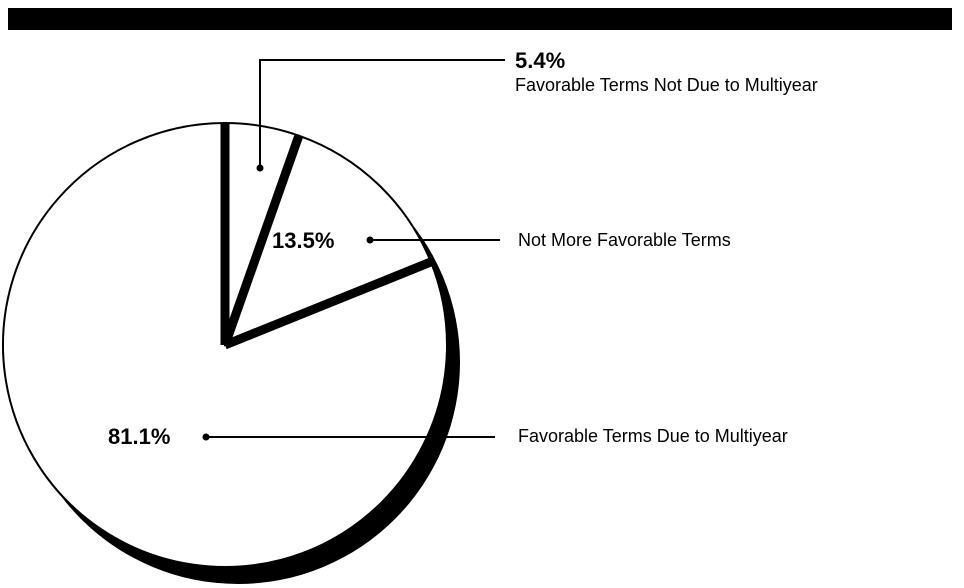 This screenshot has height=588, width=964. Describe the element at coordinates (303, 240) in the screenshot. I see `value-label: 13.5%` at that location.